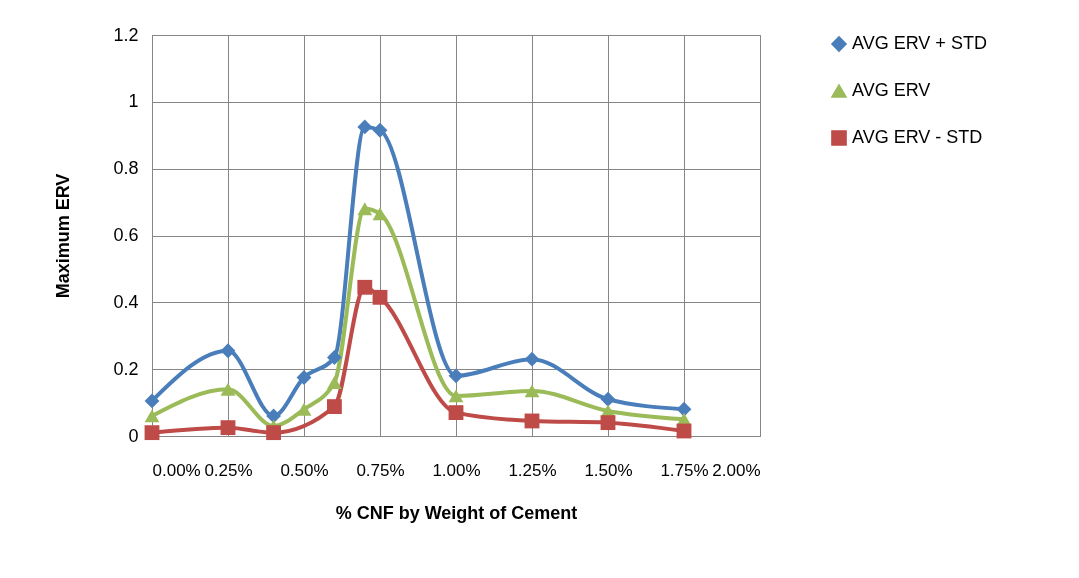 This screenshot has height=578, width=1079. I want to click on x-tick-label: 1.75%, so click(684, 470).